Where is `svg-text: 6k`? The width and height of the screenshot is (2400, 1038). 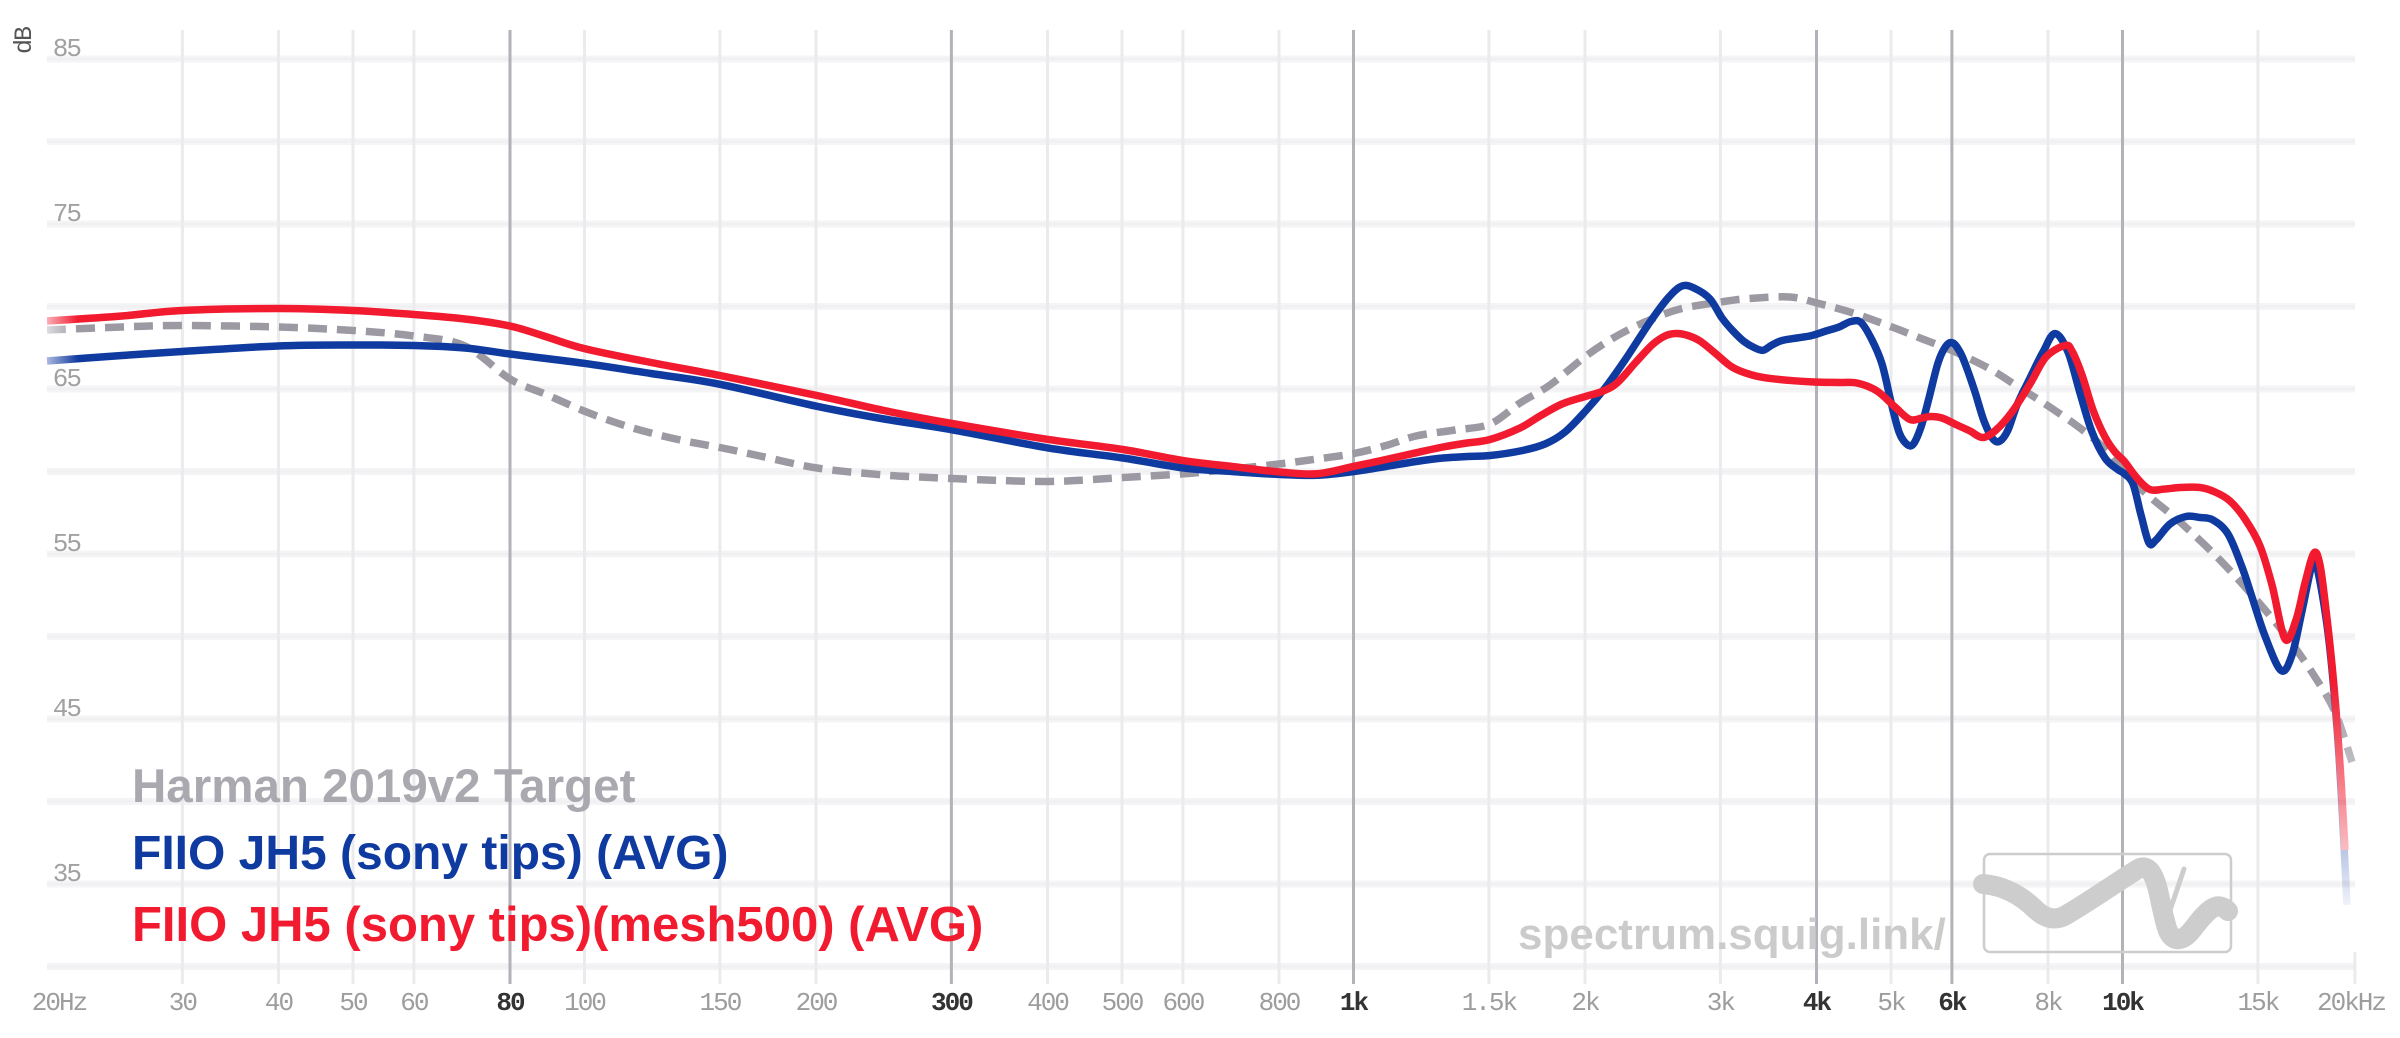 svg-text: 6k is located at coordinates (1952, 1003).